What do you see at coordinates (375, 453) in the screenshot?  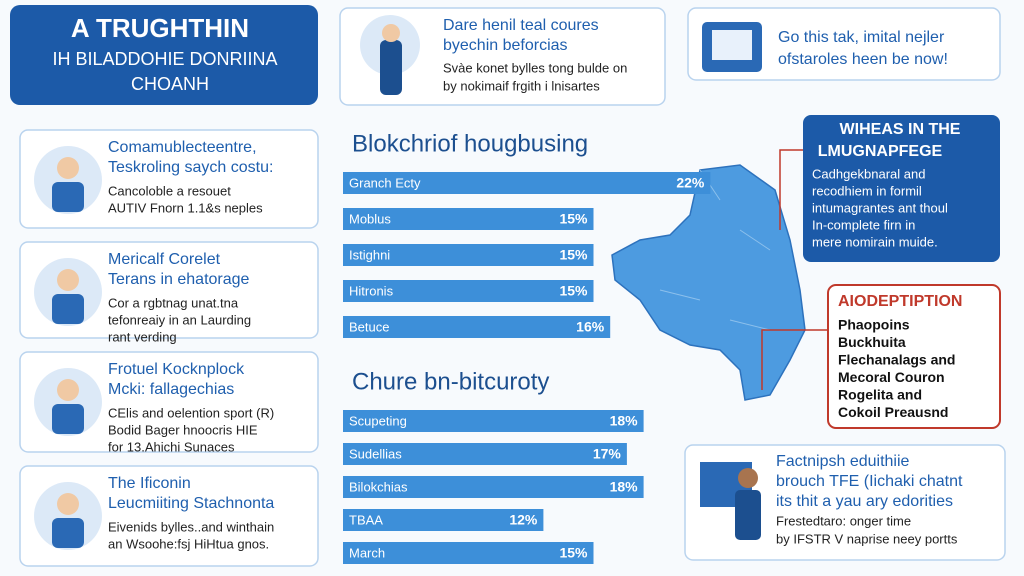 I see `bar-category: Sudellias` at bounding box center [375, 453].